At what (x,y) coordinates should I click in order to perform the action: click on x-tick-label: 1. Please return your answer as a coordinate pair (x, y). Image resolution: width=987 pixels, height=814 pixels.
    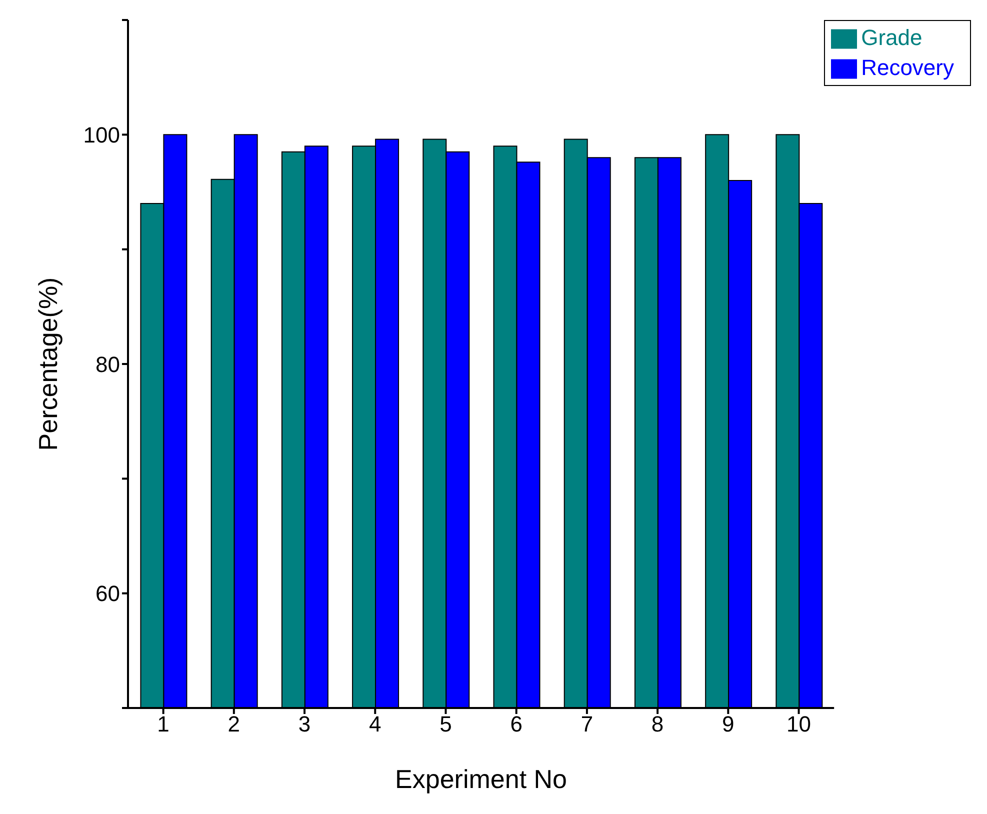
    Looking at the image, I should click on (163, 724).